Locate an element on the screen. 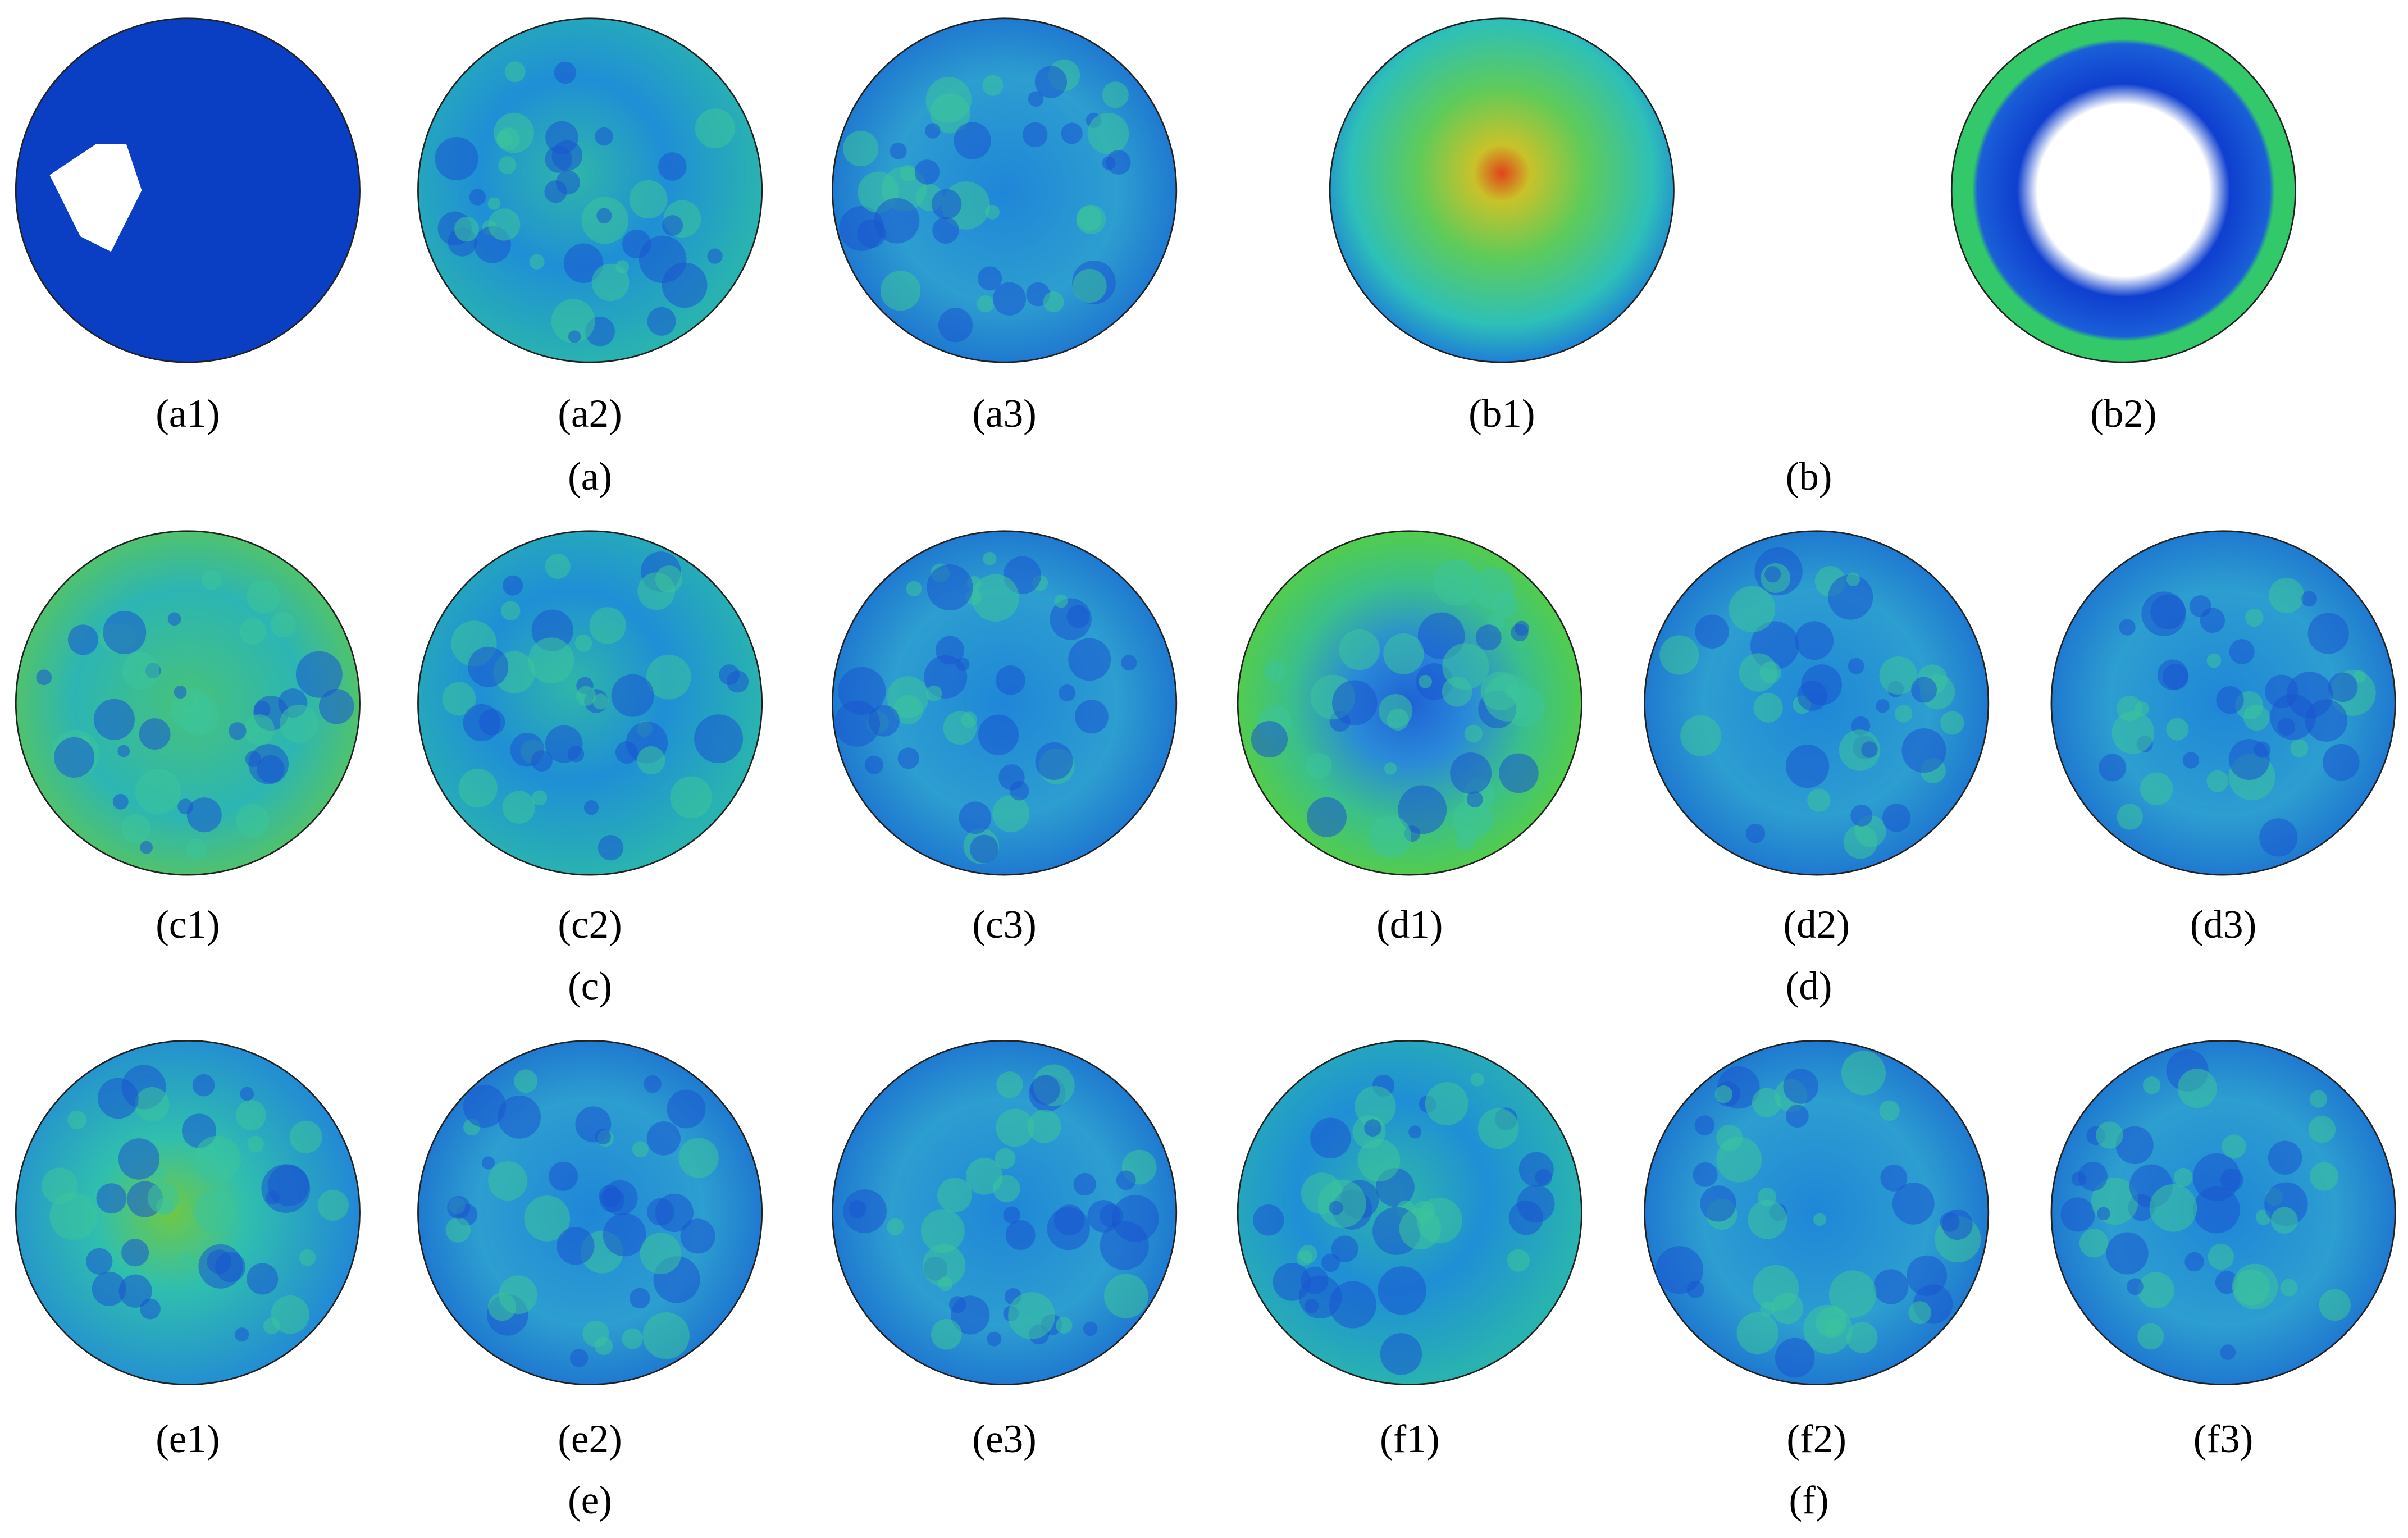 This screenshot has height=1538, width=2408. panel-label: (e1) is located at coordinates (188, 1439).